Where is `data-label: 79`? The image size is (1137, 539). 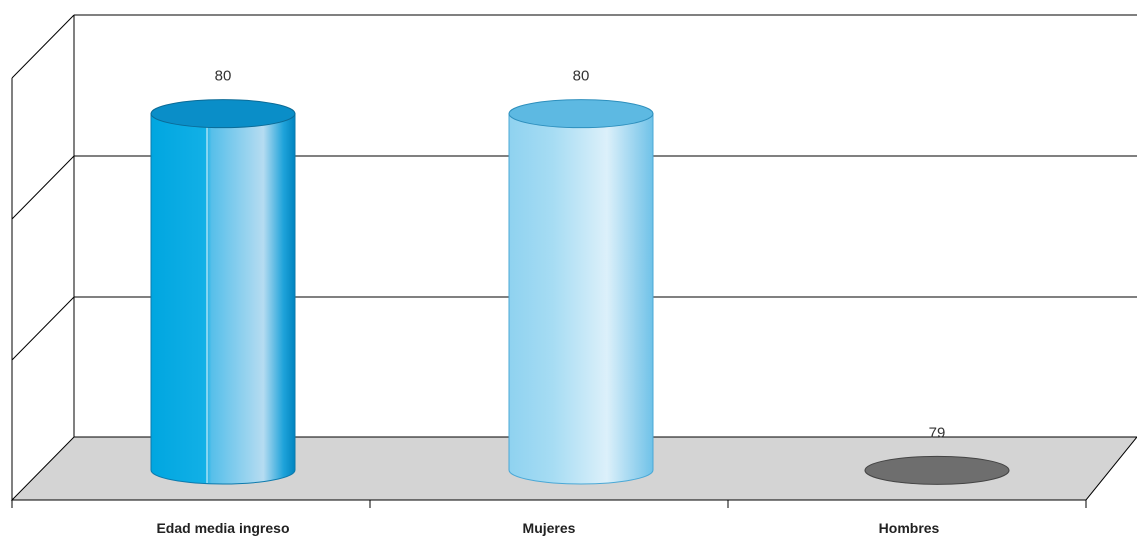
data-label: 79 is located at coordinates (937, 432).